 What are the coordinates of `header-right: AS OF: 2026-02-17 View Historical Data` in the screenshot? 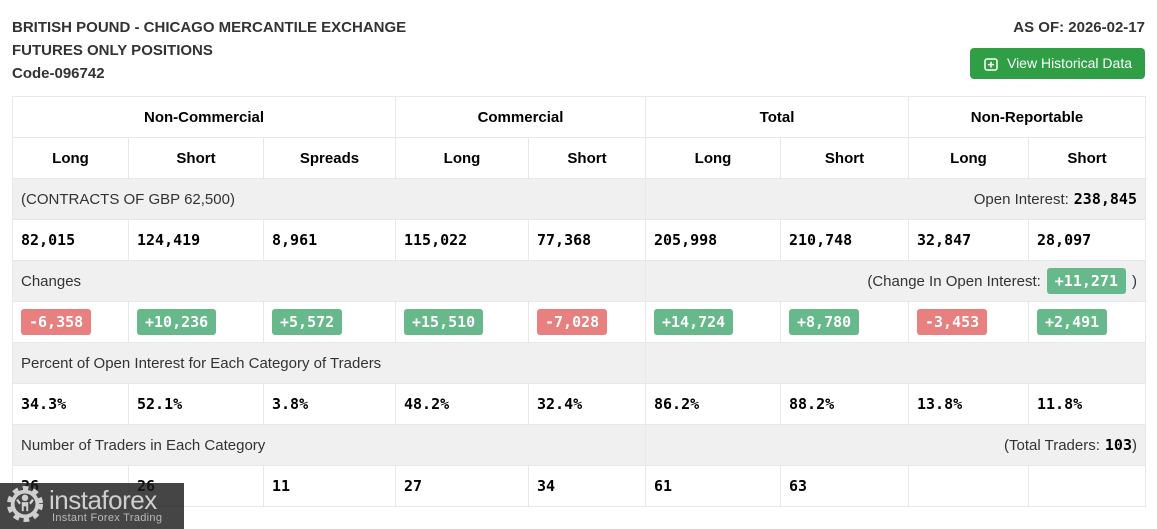 It's located at (1057, 47).